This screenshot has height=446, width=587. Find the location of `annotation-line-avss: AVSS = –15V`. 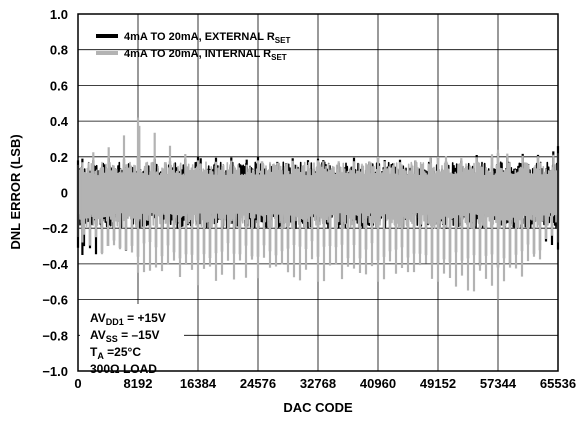

annotation-line-avss: AVSS = –15V is located at coordinates (125, 336).